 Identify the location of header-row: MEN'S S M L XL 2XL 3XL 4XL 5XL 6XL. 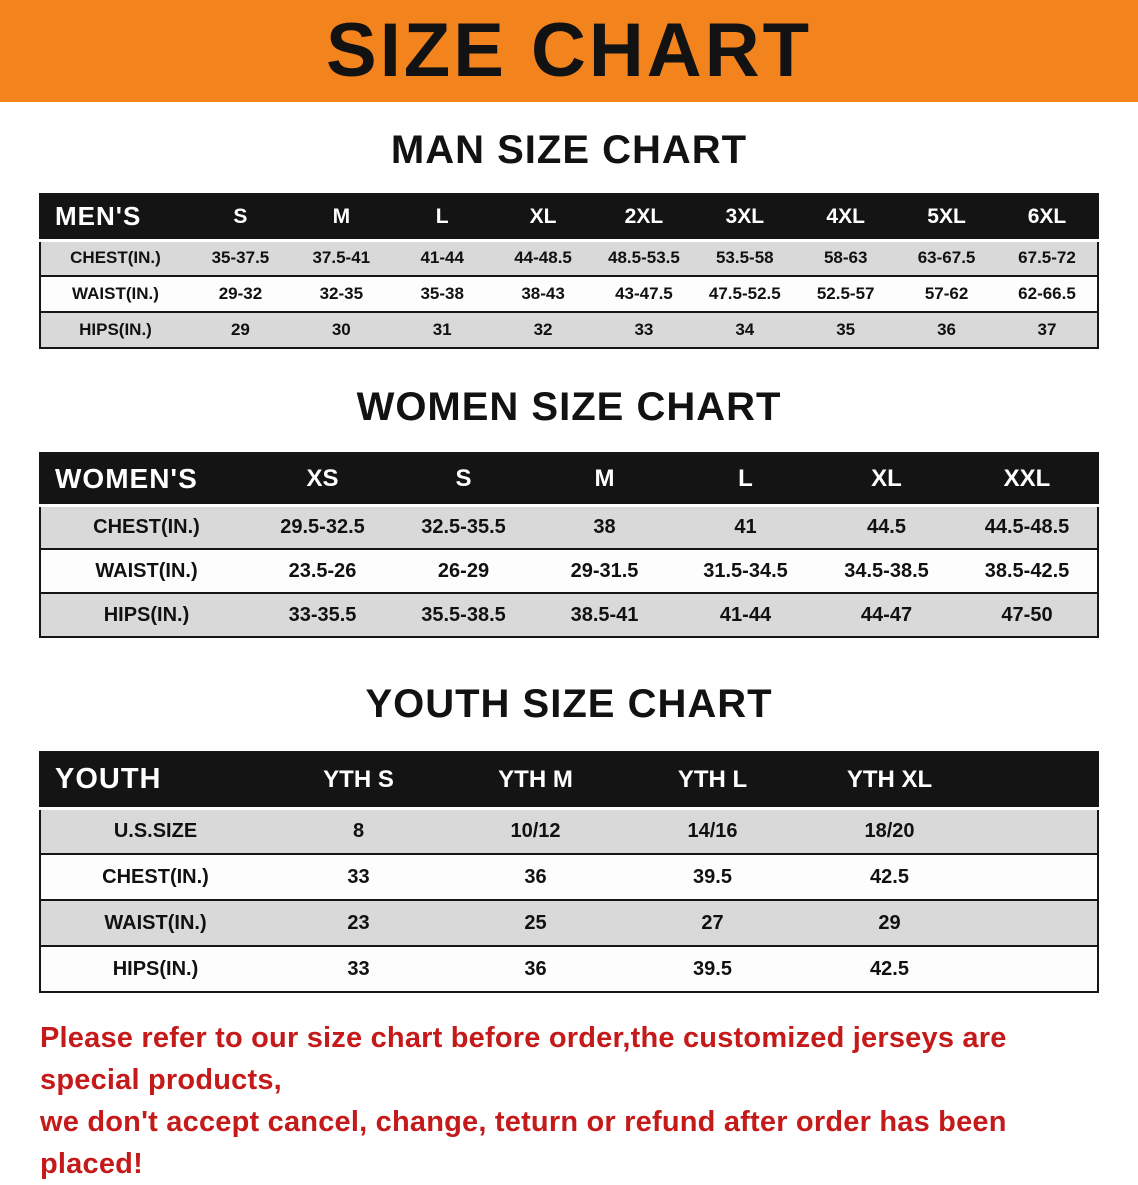
(569, 217).